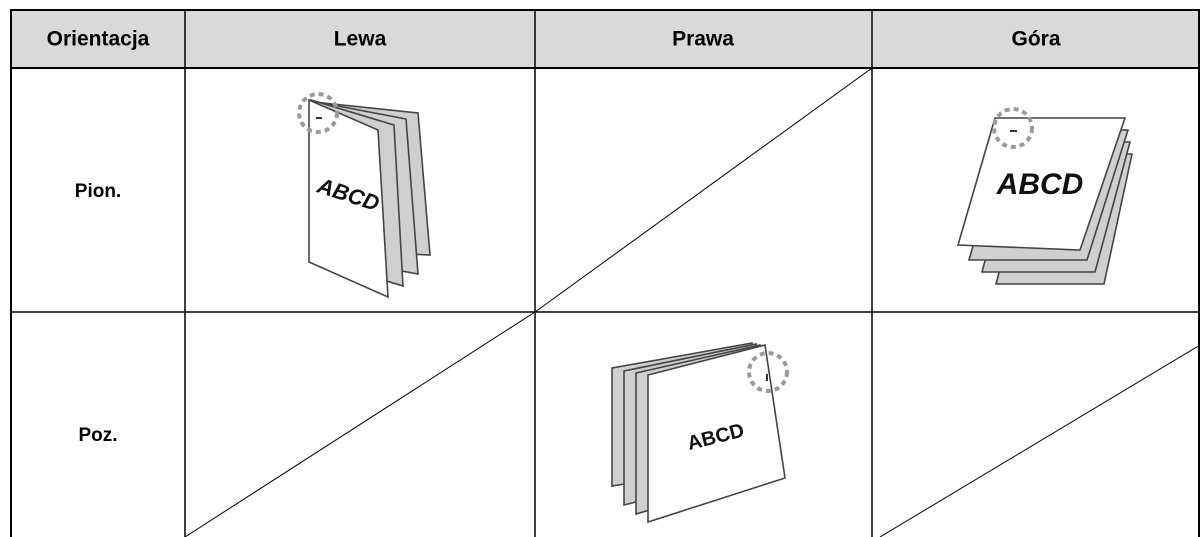 The image size is (1200, 537). What do you see at coordinates (97, 435) in the screenshot?
I see `row-label: Poz.` at bounding box center [97, 435].